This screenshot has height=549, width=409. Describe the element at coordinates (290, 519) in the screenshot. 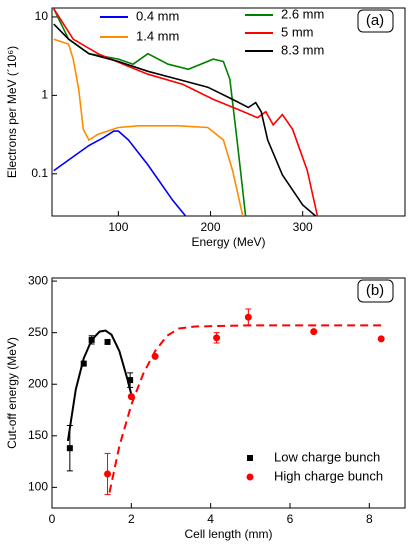

I see `x-tick-label: 6` at that location.